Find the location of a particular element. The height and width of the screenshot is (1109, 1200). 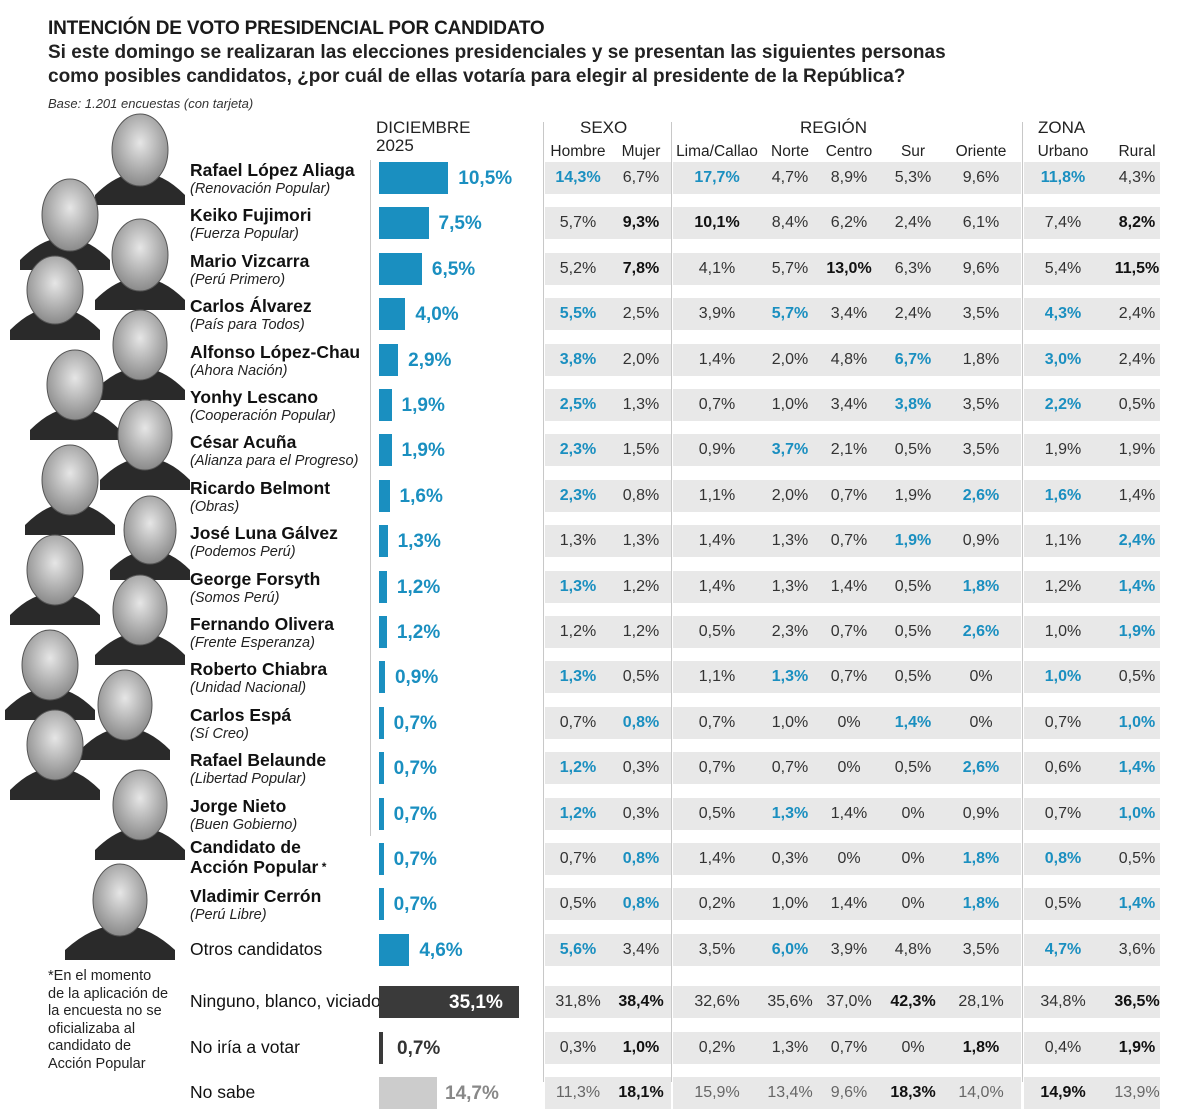

candidate-party: (Sí Creo) is located at coordinates (219, 733).